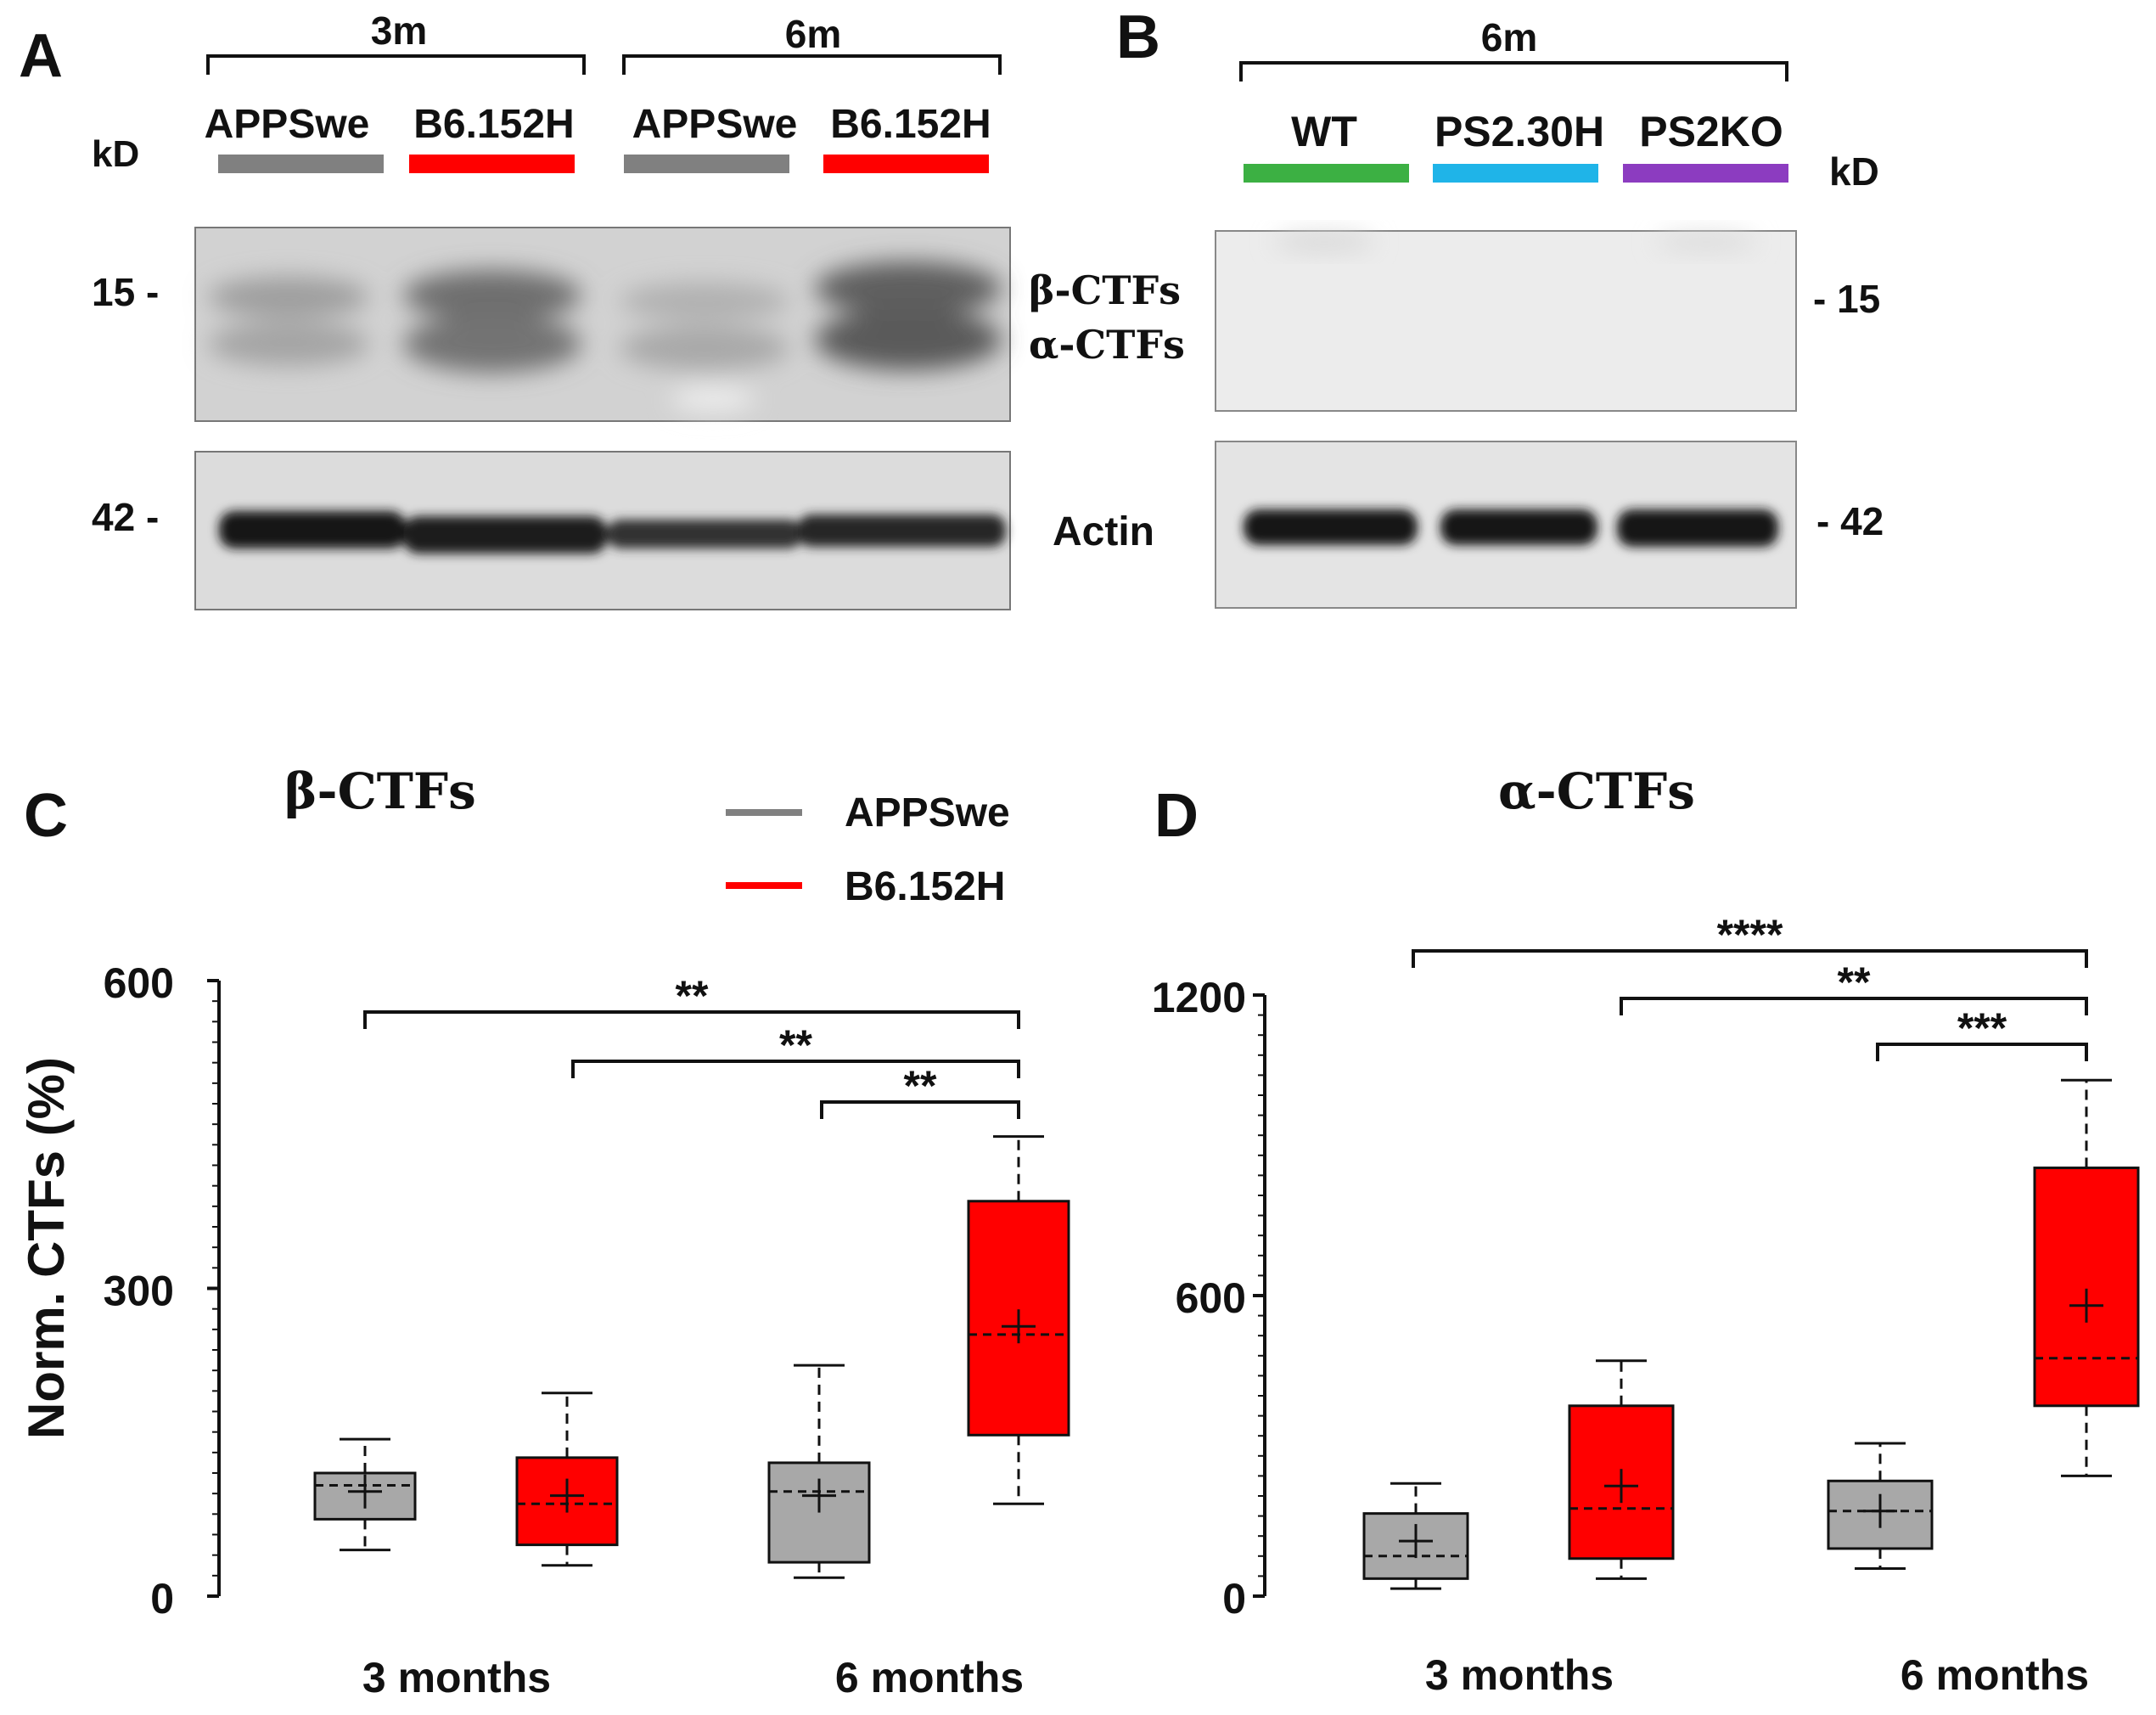 The width and height of the screenshot is (2156, 1715). Describe the element at coordinates (457, 1677) in the screenshot. I see `x-category-3-months-c: 3 months` at that location.